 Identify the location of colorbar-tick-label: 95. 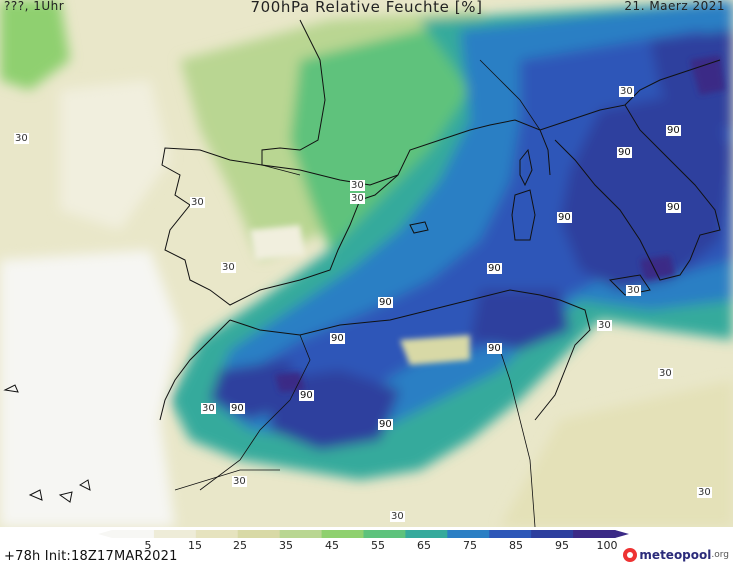
(562, 545).